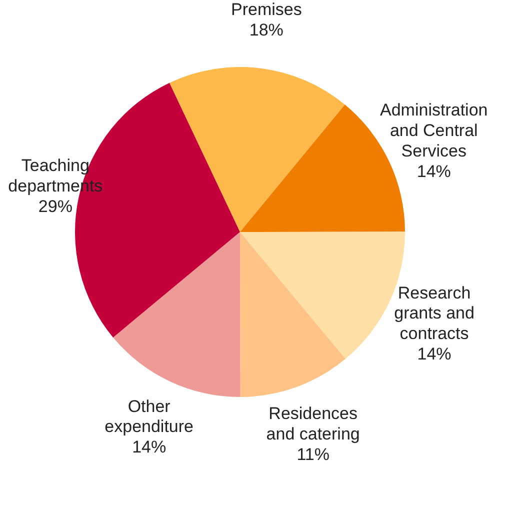 Image resolution: width=523 pixels, height=518 pixels. Describe the element at coordinates (266, 30) in the screenshot. I see `data-label: 18%` at that location.